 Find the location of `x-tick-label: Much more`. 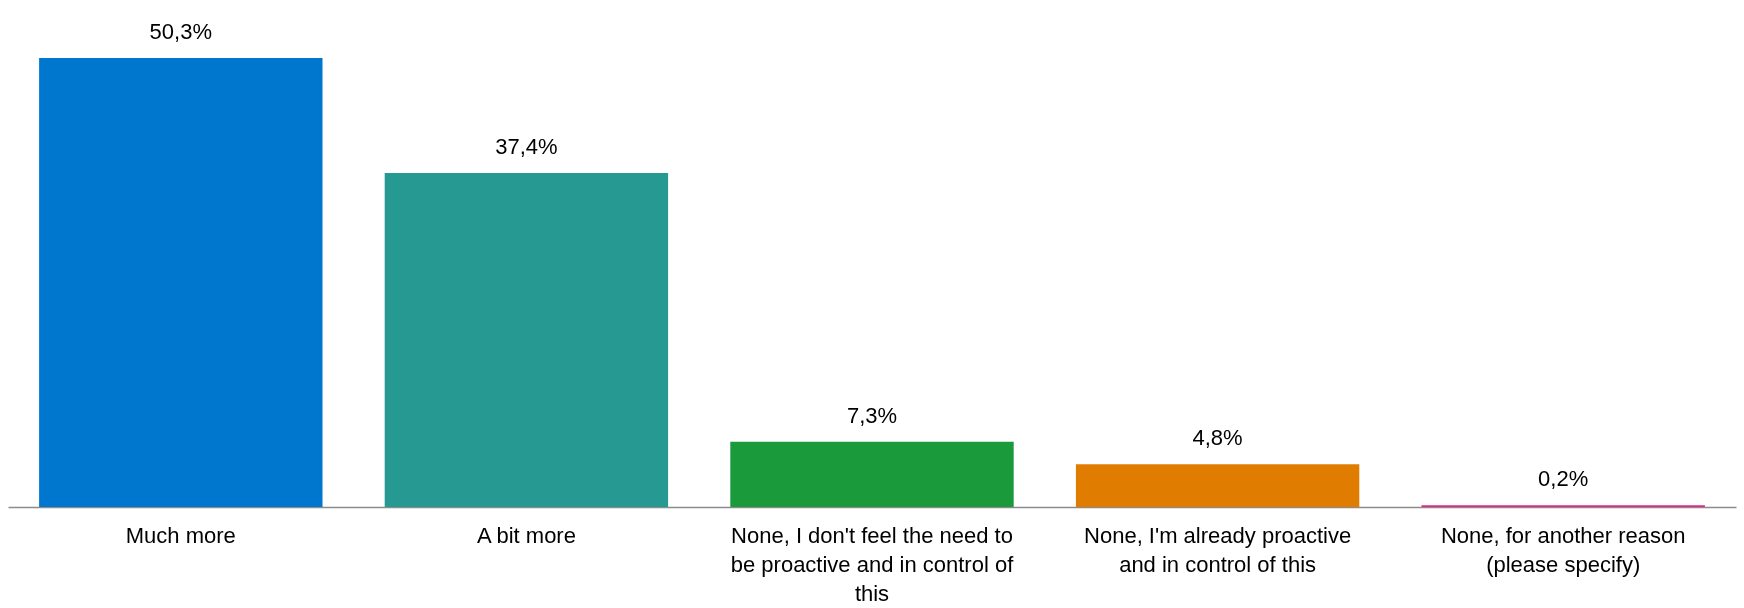

x-tick-label: Much more is located at coordinates (180, 535).